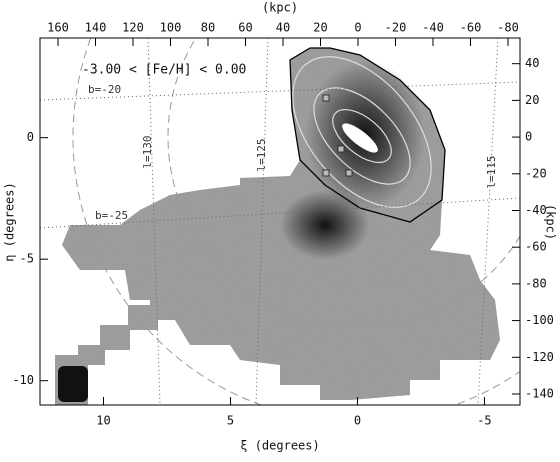 Image resolution: width=560 pixels, height=462 pixels. What do you see at coordinates (96, 28) in the screenshot?
I see `x2-tick-label: 140` at bounding box center [96, 28].